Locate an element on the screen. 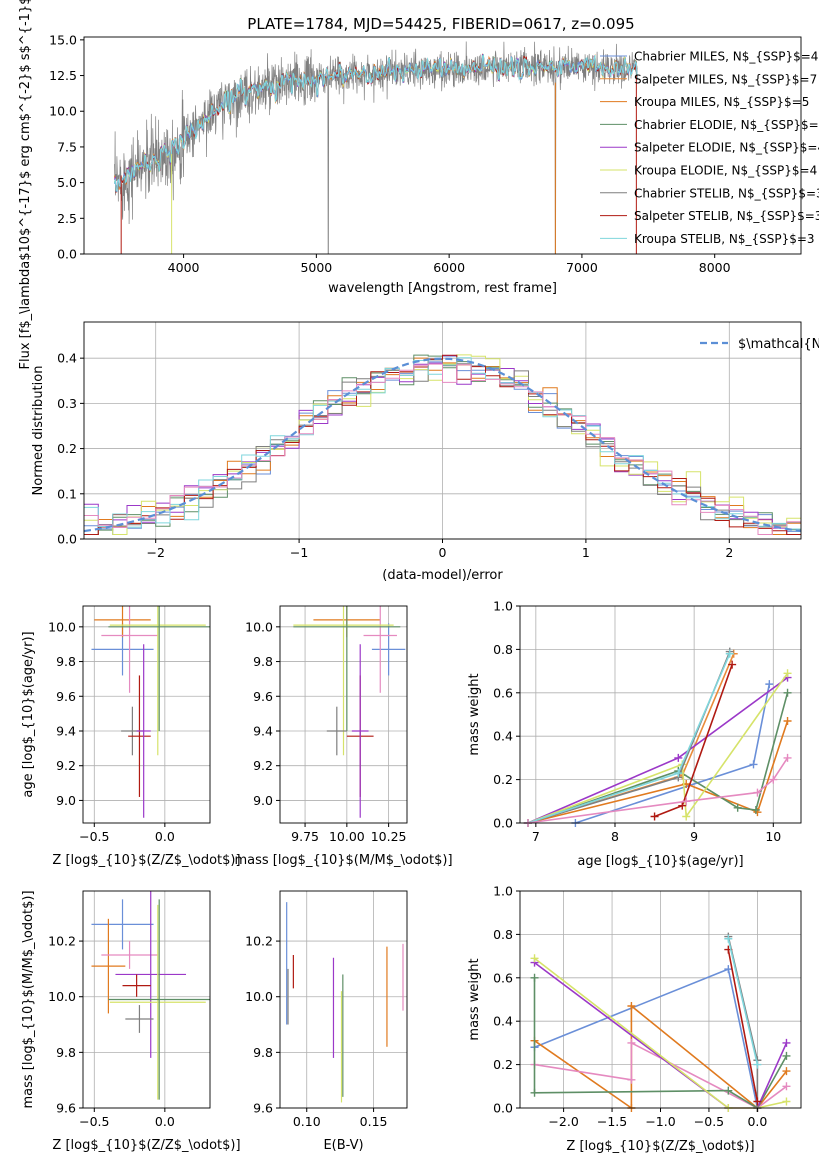 This screenshot has height=1170, width=819. x-tick-label: 10.00 is located at coordinates (347, 836).